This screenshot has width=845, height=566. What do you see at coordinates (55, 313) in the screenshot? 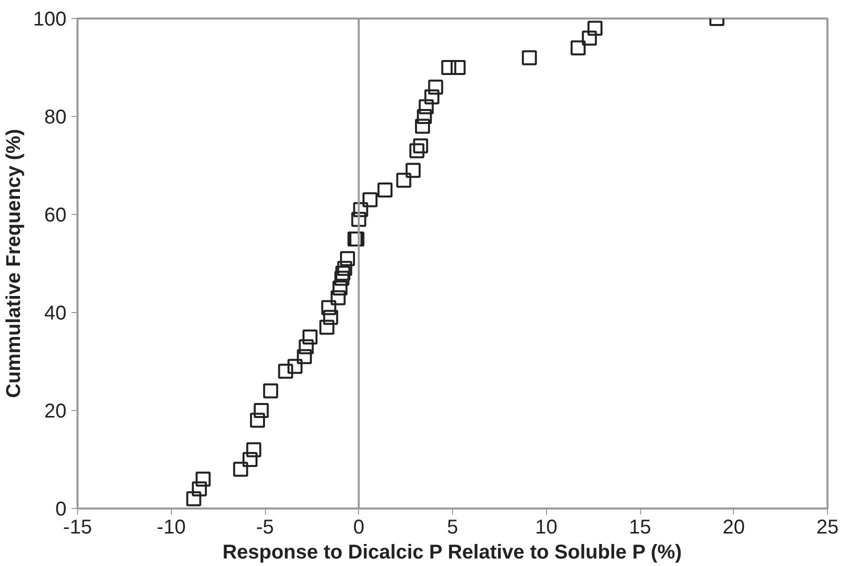
I see `y-tick-label: 40` at bounding box center [55, 313].